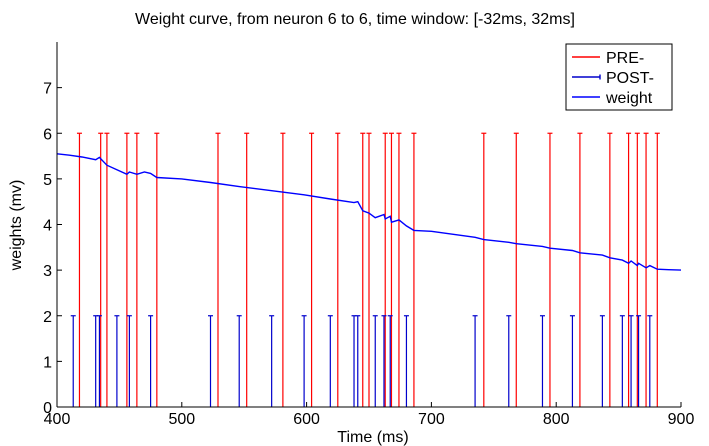  Describe the element at coordinates (630, 78) in the screenshot. I see `legend-label-post: POST-` at that location.